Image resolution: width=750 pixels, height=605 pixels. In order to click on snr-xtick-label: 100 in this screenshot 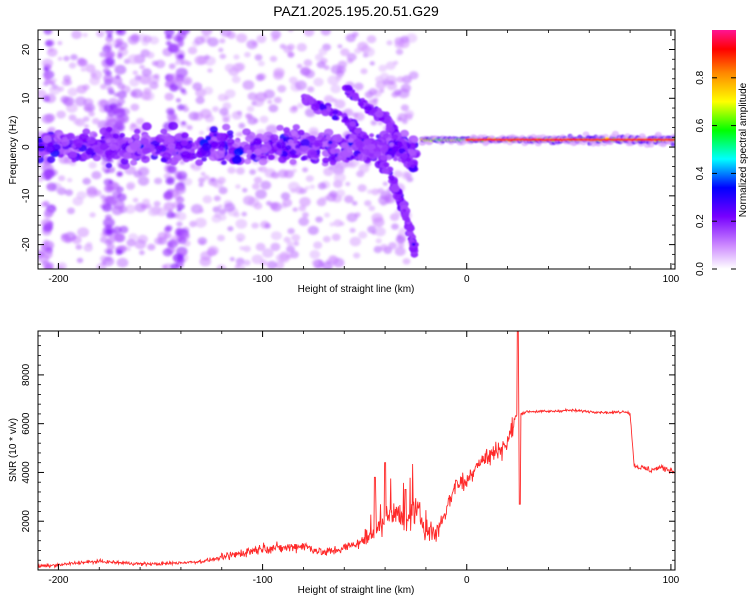, I will do `click(671, 580)`.